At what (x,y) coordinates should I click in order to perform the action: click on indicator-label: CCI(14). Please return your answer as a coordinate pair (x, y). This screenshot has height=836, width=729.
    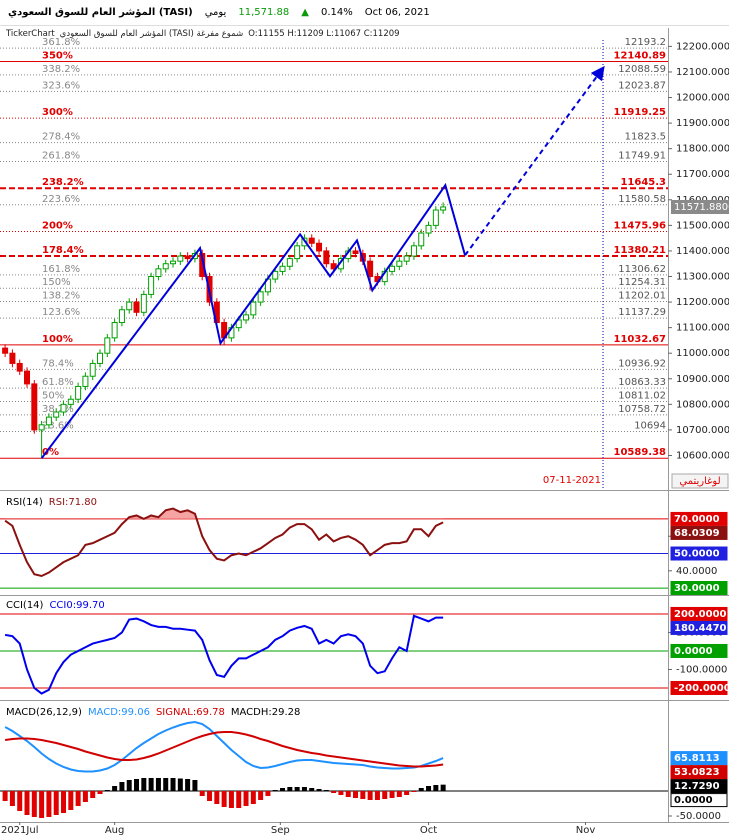
    Looking at the image, I should click on (25, 605).